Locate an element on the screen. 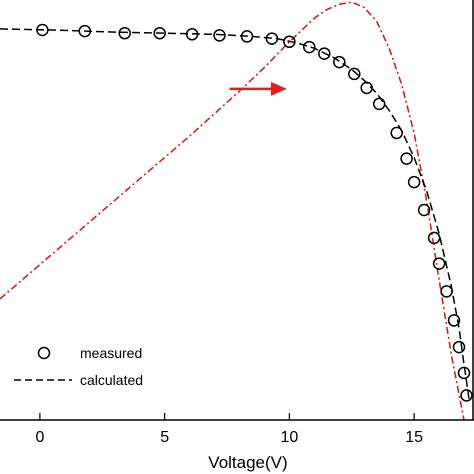  x-tick-label: 15 is located at coordinates (414, 437).